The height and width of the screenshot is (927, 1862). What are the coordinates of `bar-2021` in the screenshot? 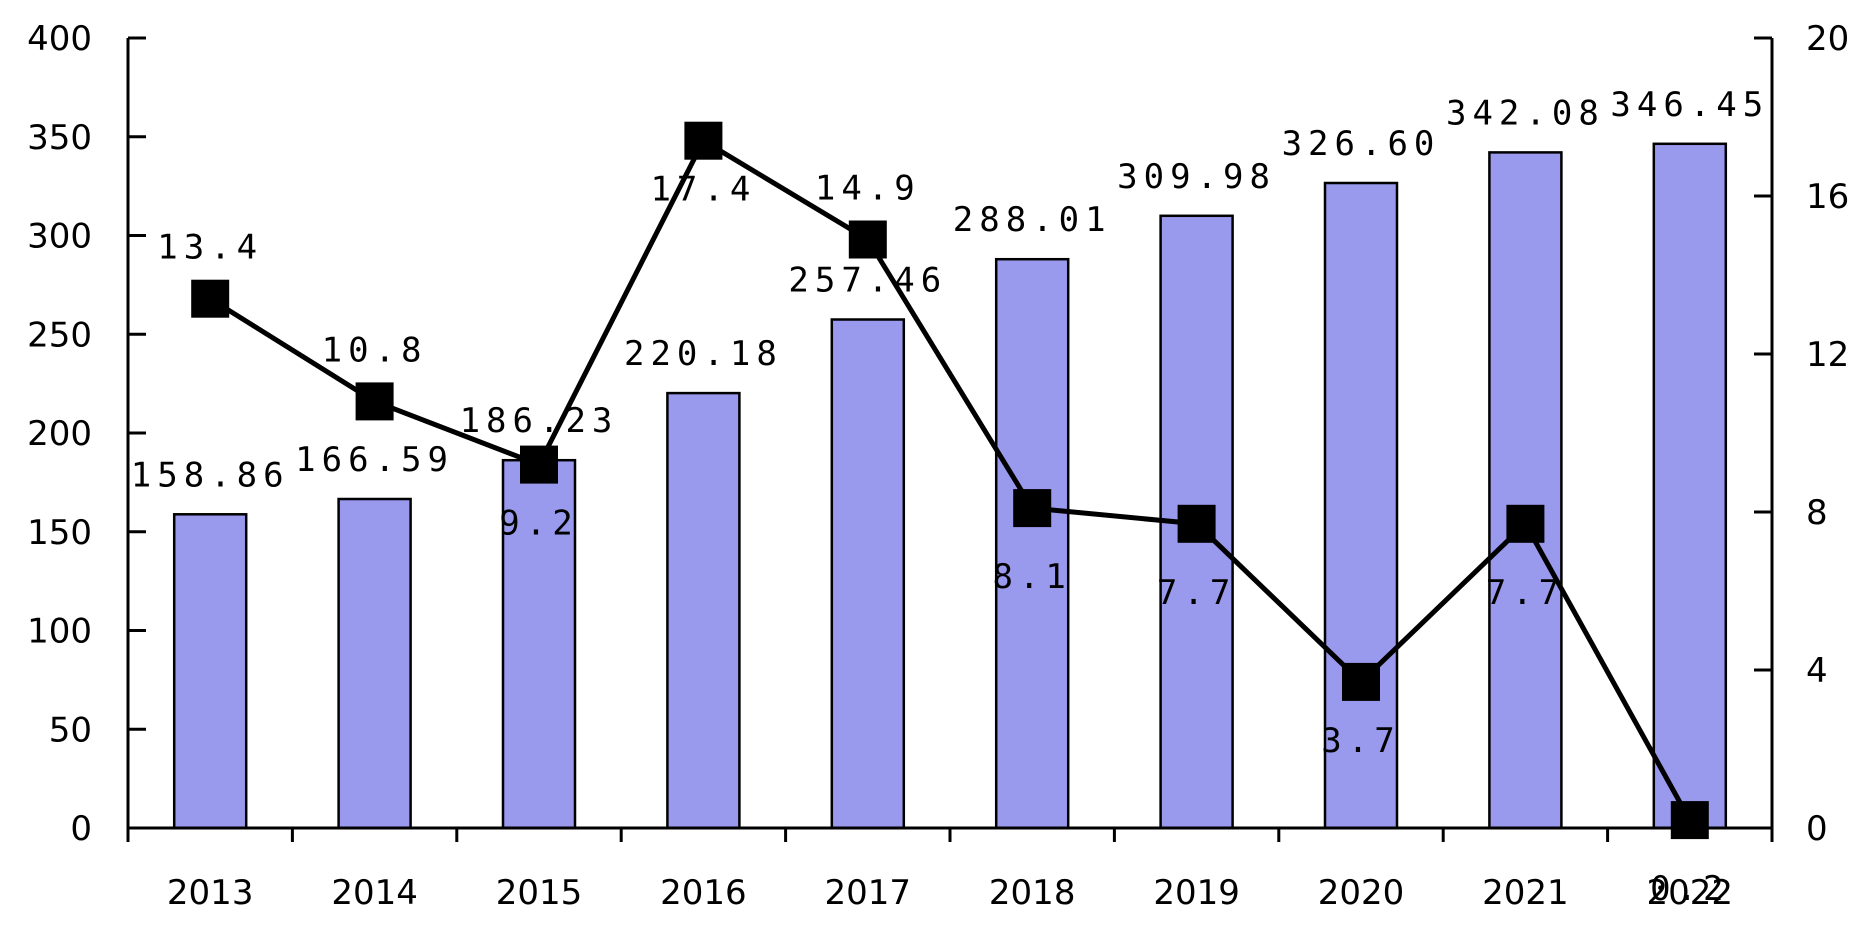 It's located at (1525, 490).